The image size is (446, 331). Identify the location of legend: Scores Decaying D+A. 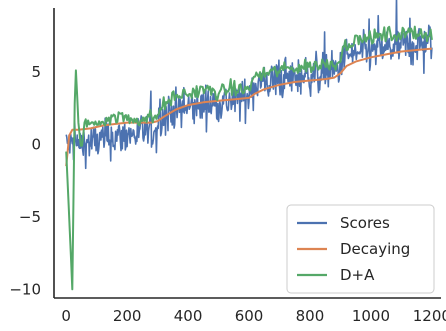
(360, 249).